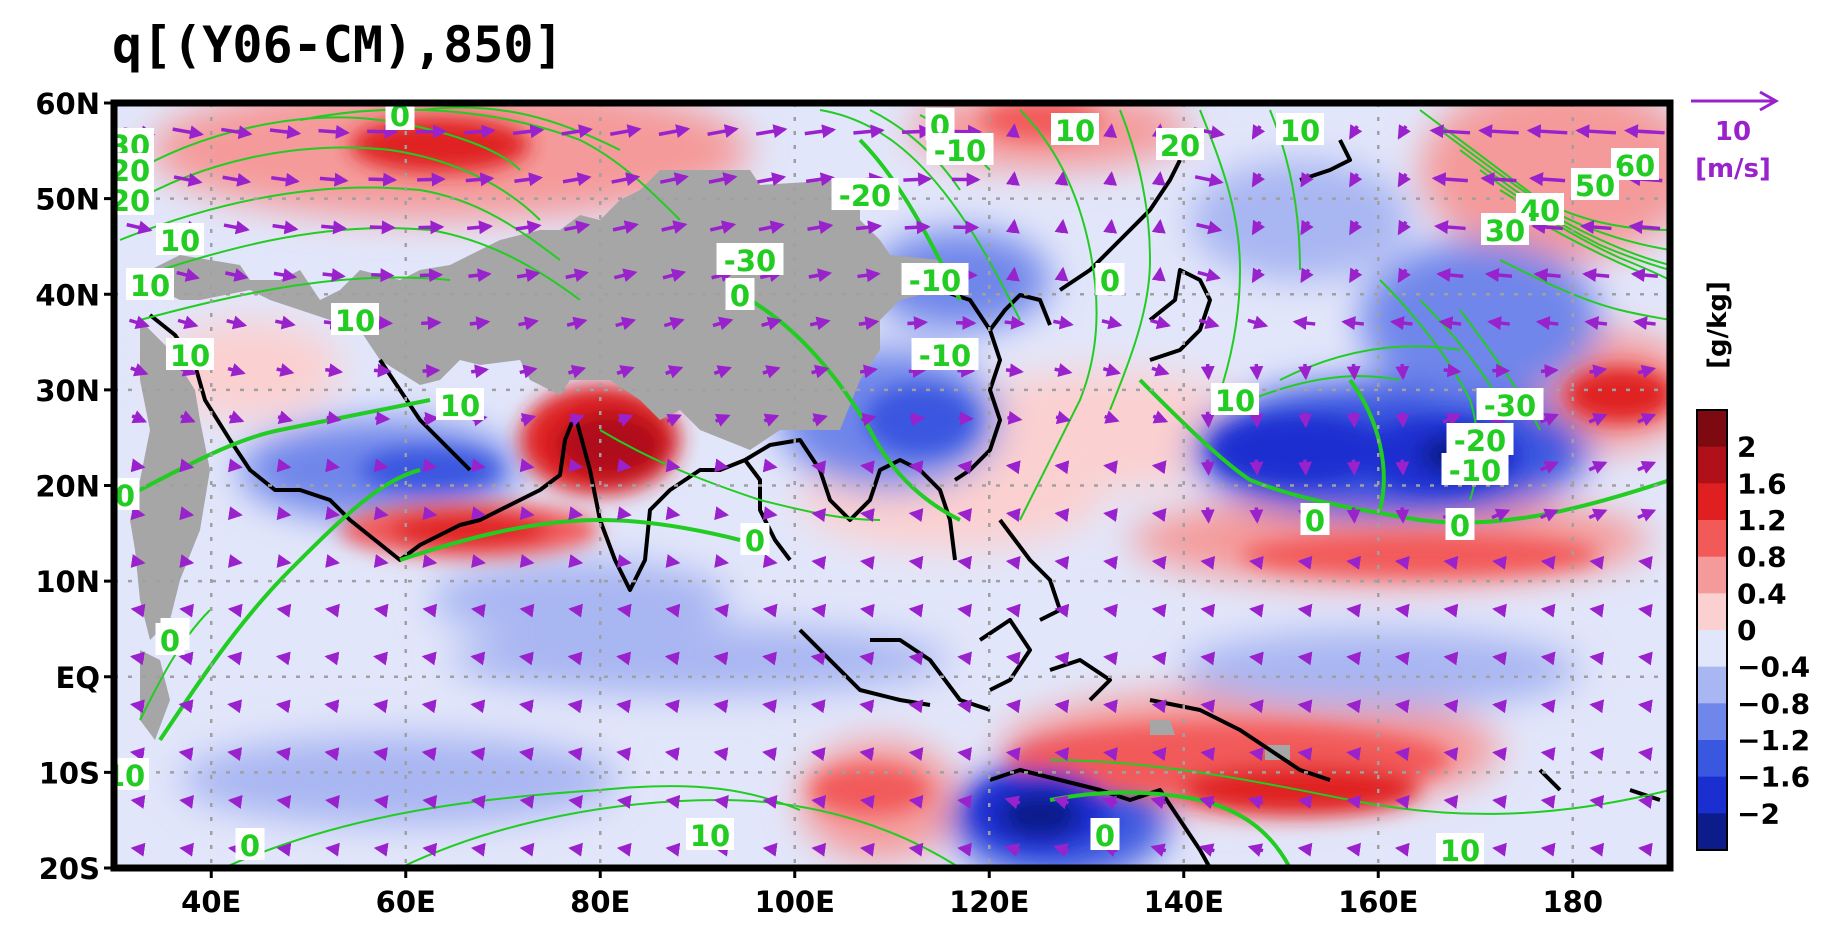 This screenshot has width=1829, height=938. Describe the element at coordinates (1773, 703) in the screenshot. I see `colorbar-tick-label: −0.8` at that location.